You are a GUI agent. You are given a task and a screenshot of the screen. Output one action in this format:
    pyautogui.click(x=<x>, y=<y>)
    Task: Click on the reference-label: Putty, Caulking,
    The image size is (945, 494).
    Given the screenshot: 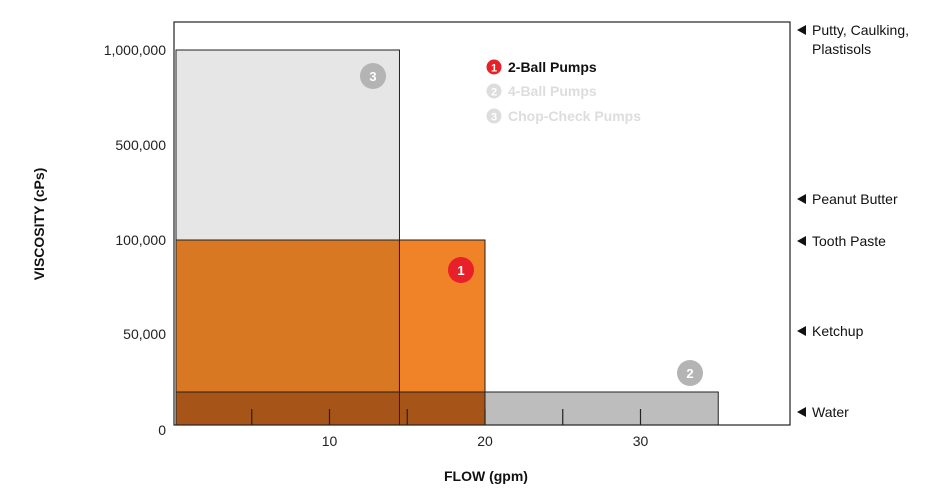 What is the action you would take?
    pyautogui.click(x=860, y=30)
    